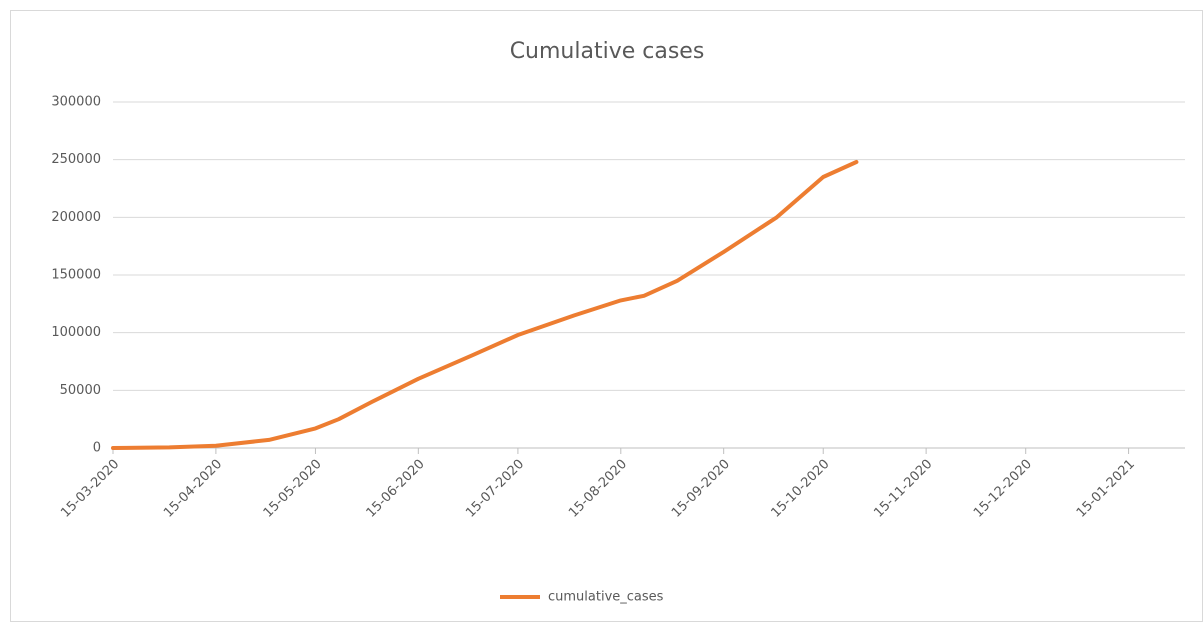 The height and width of the screenshot is (623, 1204). Describe the element at coordinates (76, 332) in the screenshot. I see `y-tick-label: 100000` at that location.